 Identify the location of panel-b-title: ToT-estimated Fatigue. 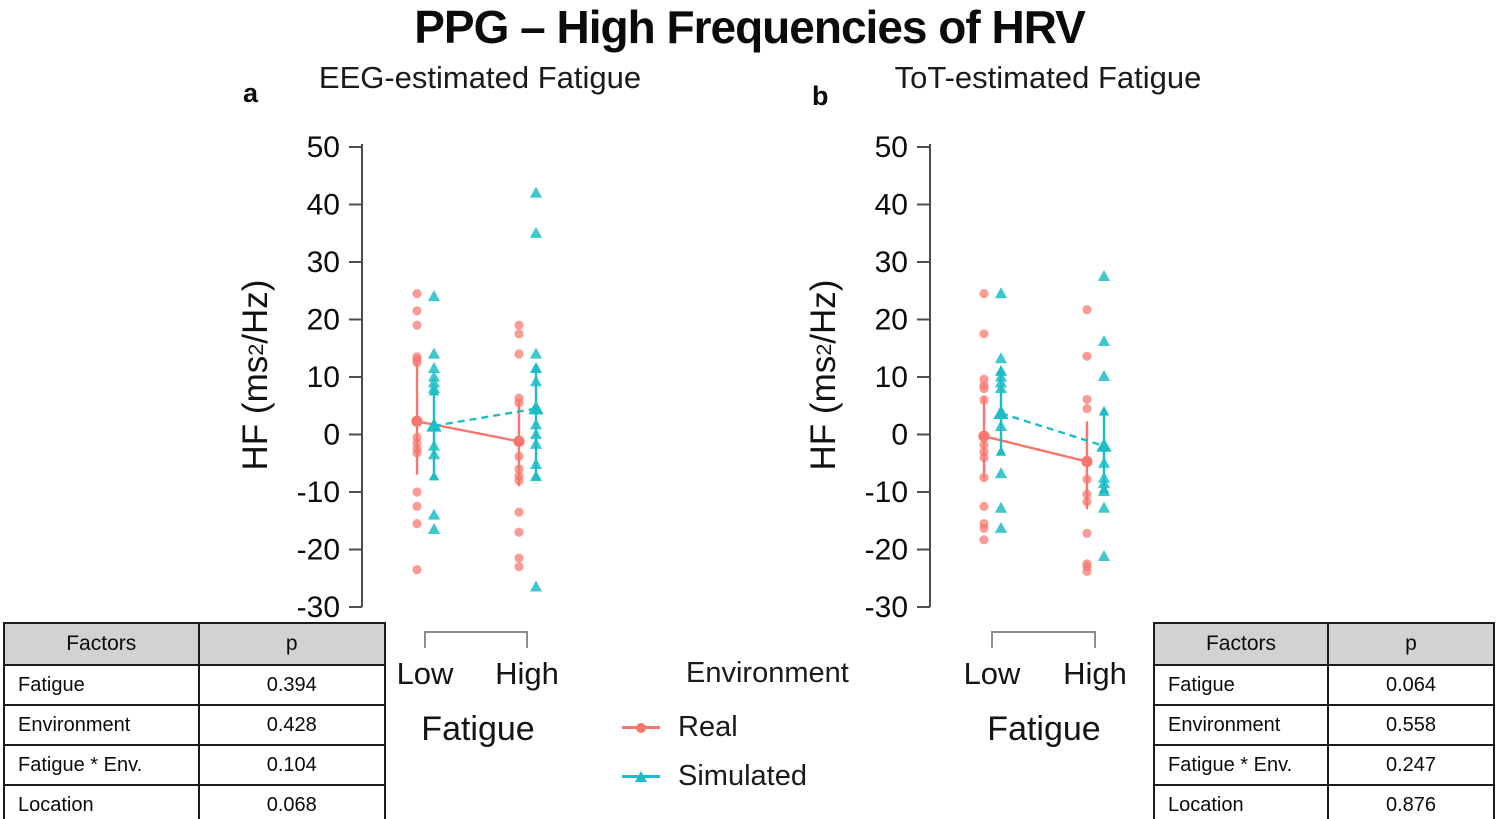
(1048, 77).